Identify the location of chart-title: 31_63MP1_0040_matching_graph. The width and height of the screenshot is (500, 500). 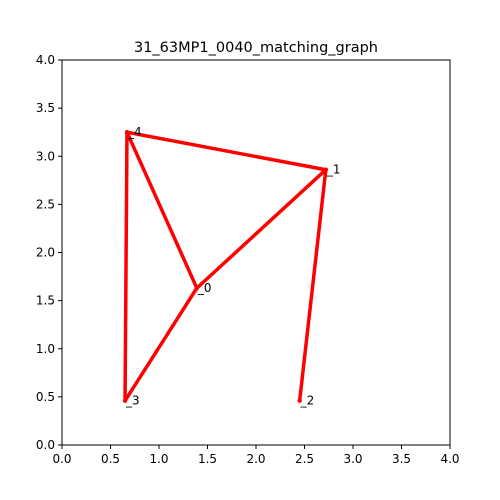
(256, 48).